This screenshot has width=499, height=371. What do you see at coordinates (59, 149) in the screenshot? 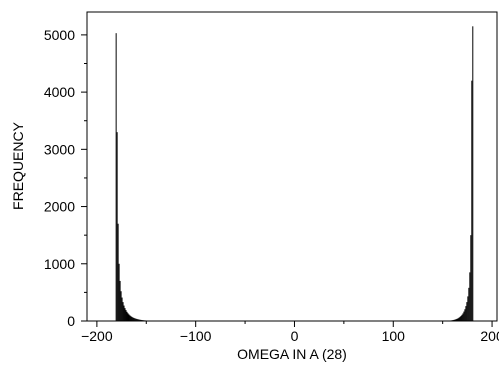
I see `y-tick-label: 3000` at bounding box center [59, 149].